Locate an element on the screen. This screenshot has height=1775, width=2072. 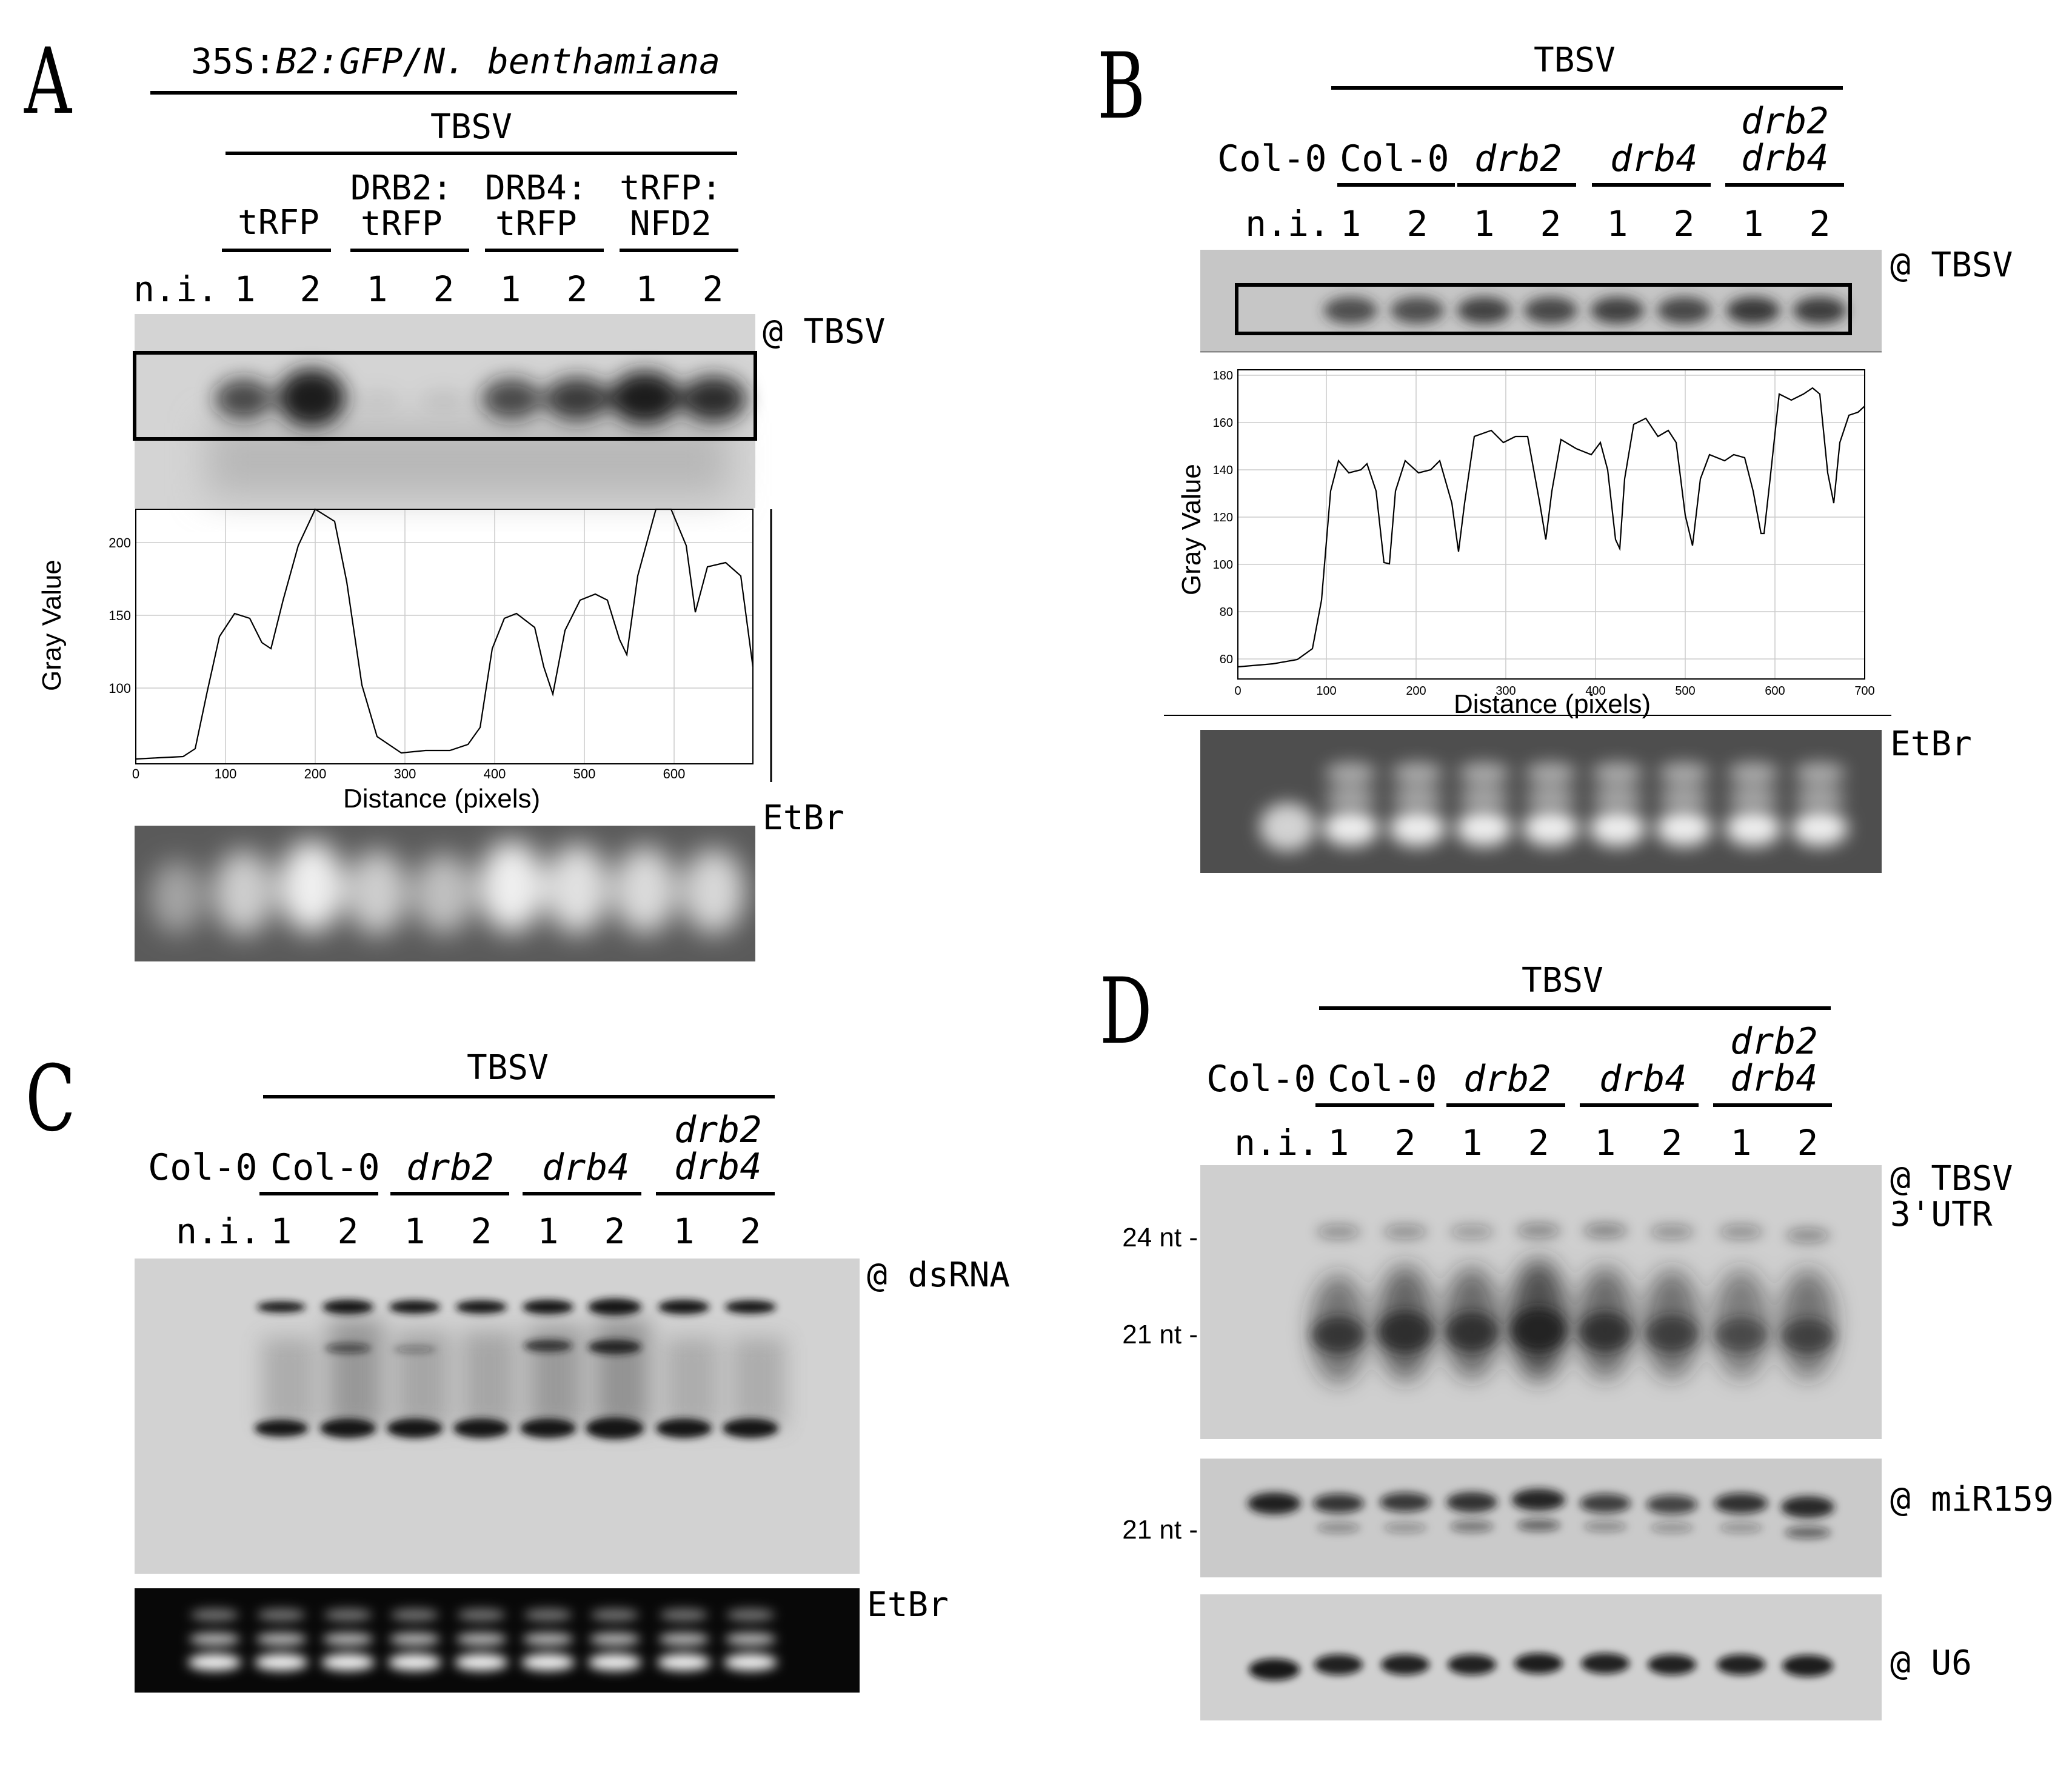
panel-c-virus-line is located at coordinates (519, 1096).